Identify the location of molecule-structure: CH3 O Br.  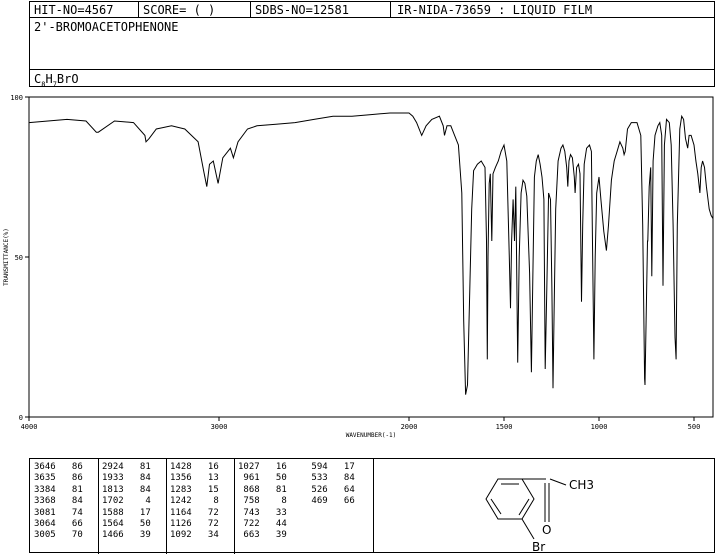
(539, 516).